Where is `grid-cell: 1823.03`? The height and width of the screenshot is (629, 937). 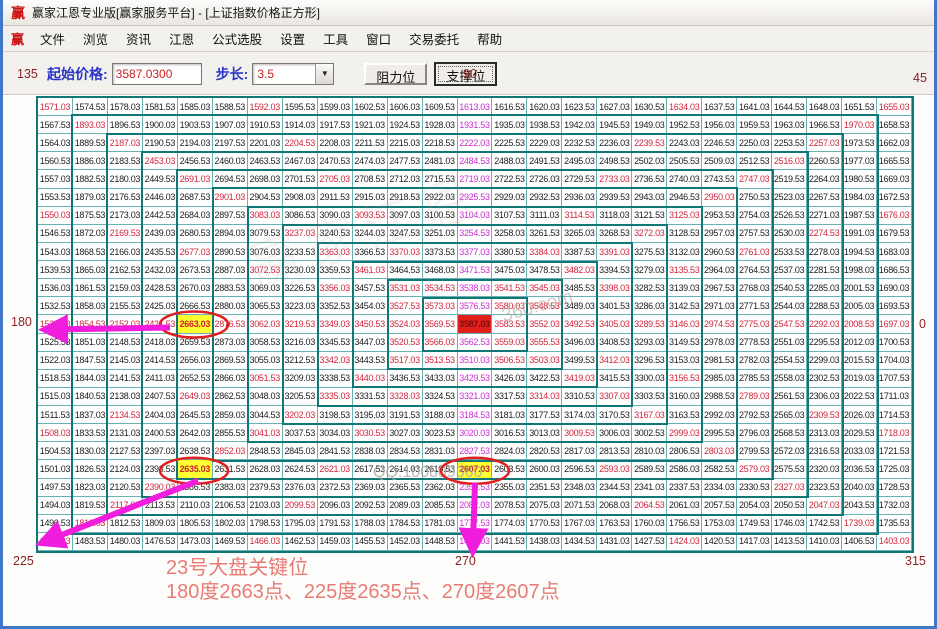
grid-cell: 1823.03 is located at coordinates (90, 487).